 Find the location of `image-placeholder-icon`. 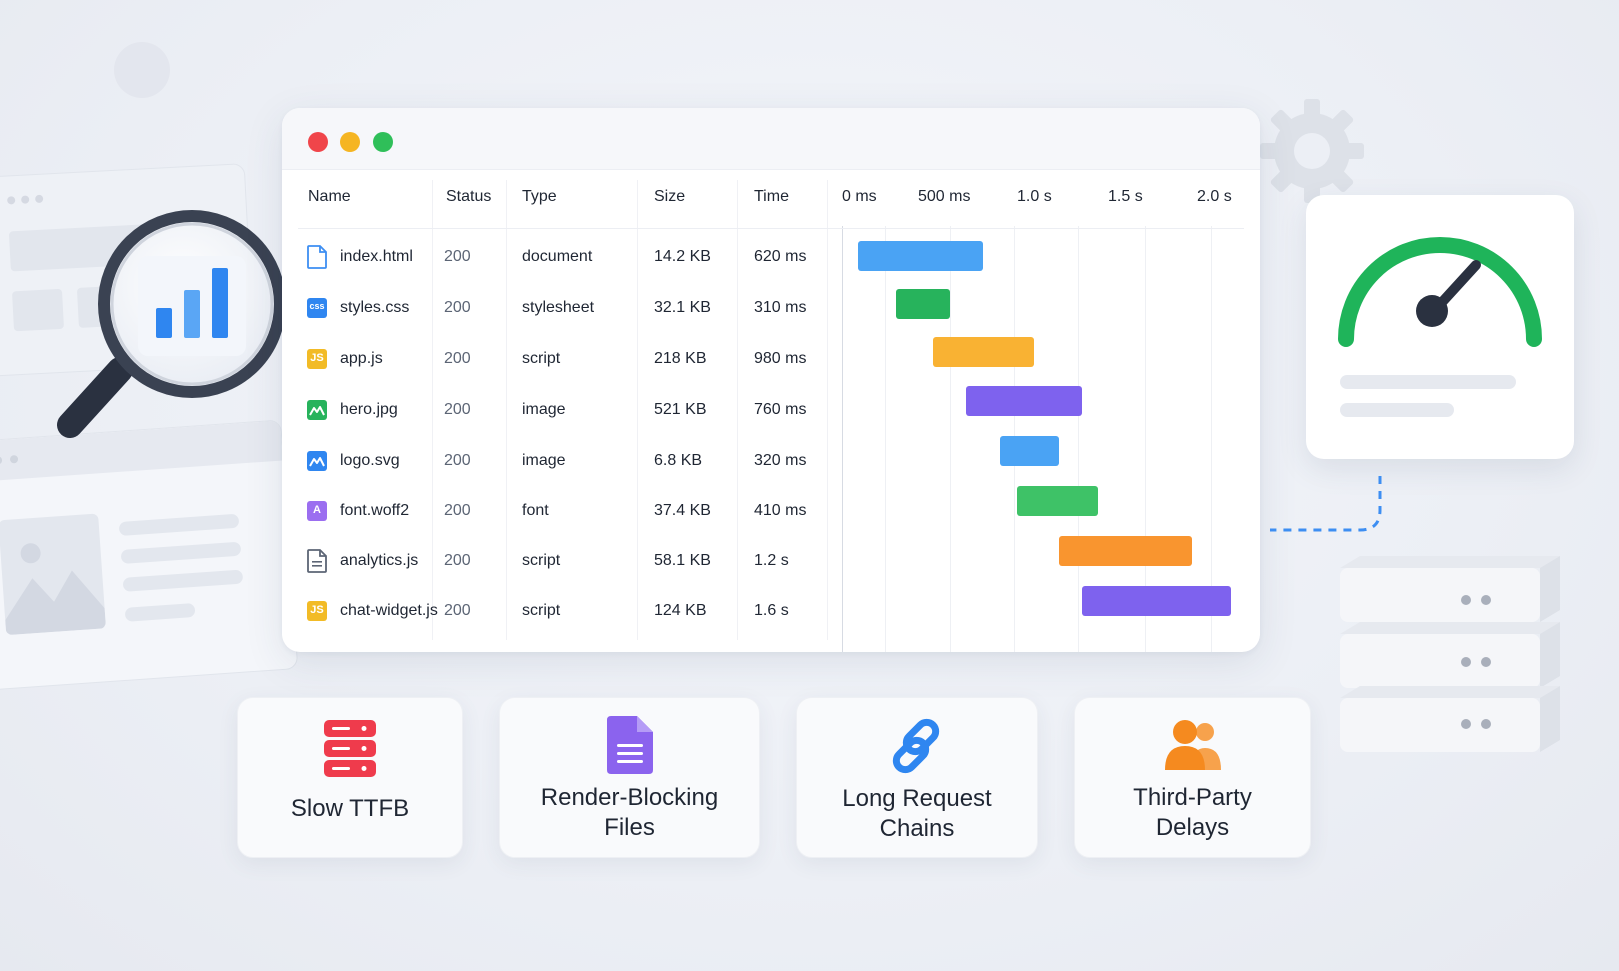

image-placeholder-icon is located at coordinates (53, 574).